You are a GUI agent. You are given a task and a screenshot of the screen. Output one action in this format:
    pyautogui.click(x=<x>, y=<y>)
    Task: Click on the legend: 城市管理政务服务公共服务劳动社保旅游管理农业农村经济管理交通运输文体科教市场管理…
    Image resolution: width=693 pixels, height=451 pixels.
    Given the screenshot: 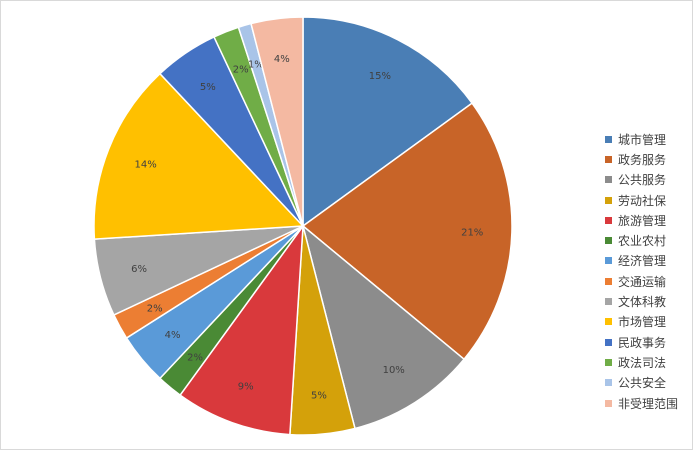 What is the action you would take?
    pyautogui.click(x=641, y=271)
    